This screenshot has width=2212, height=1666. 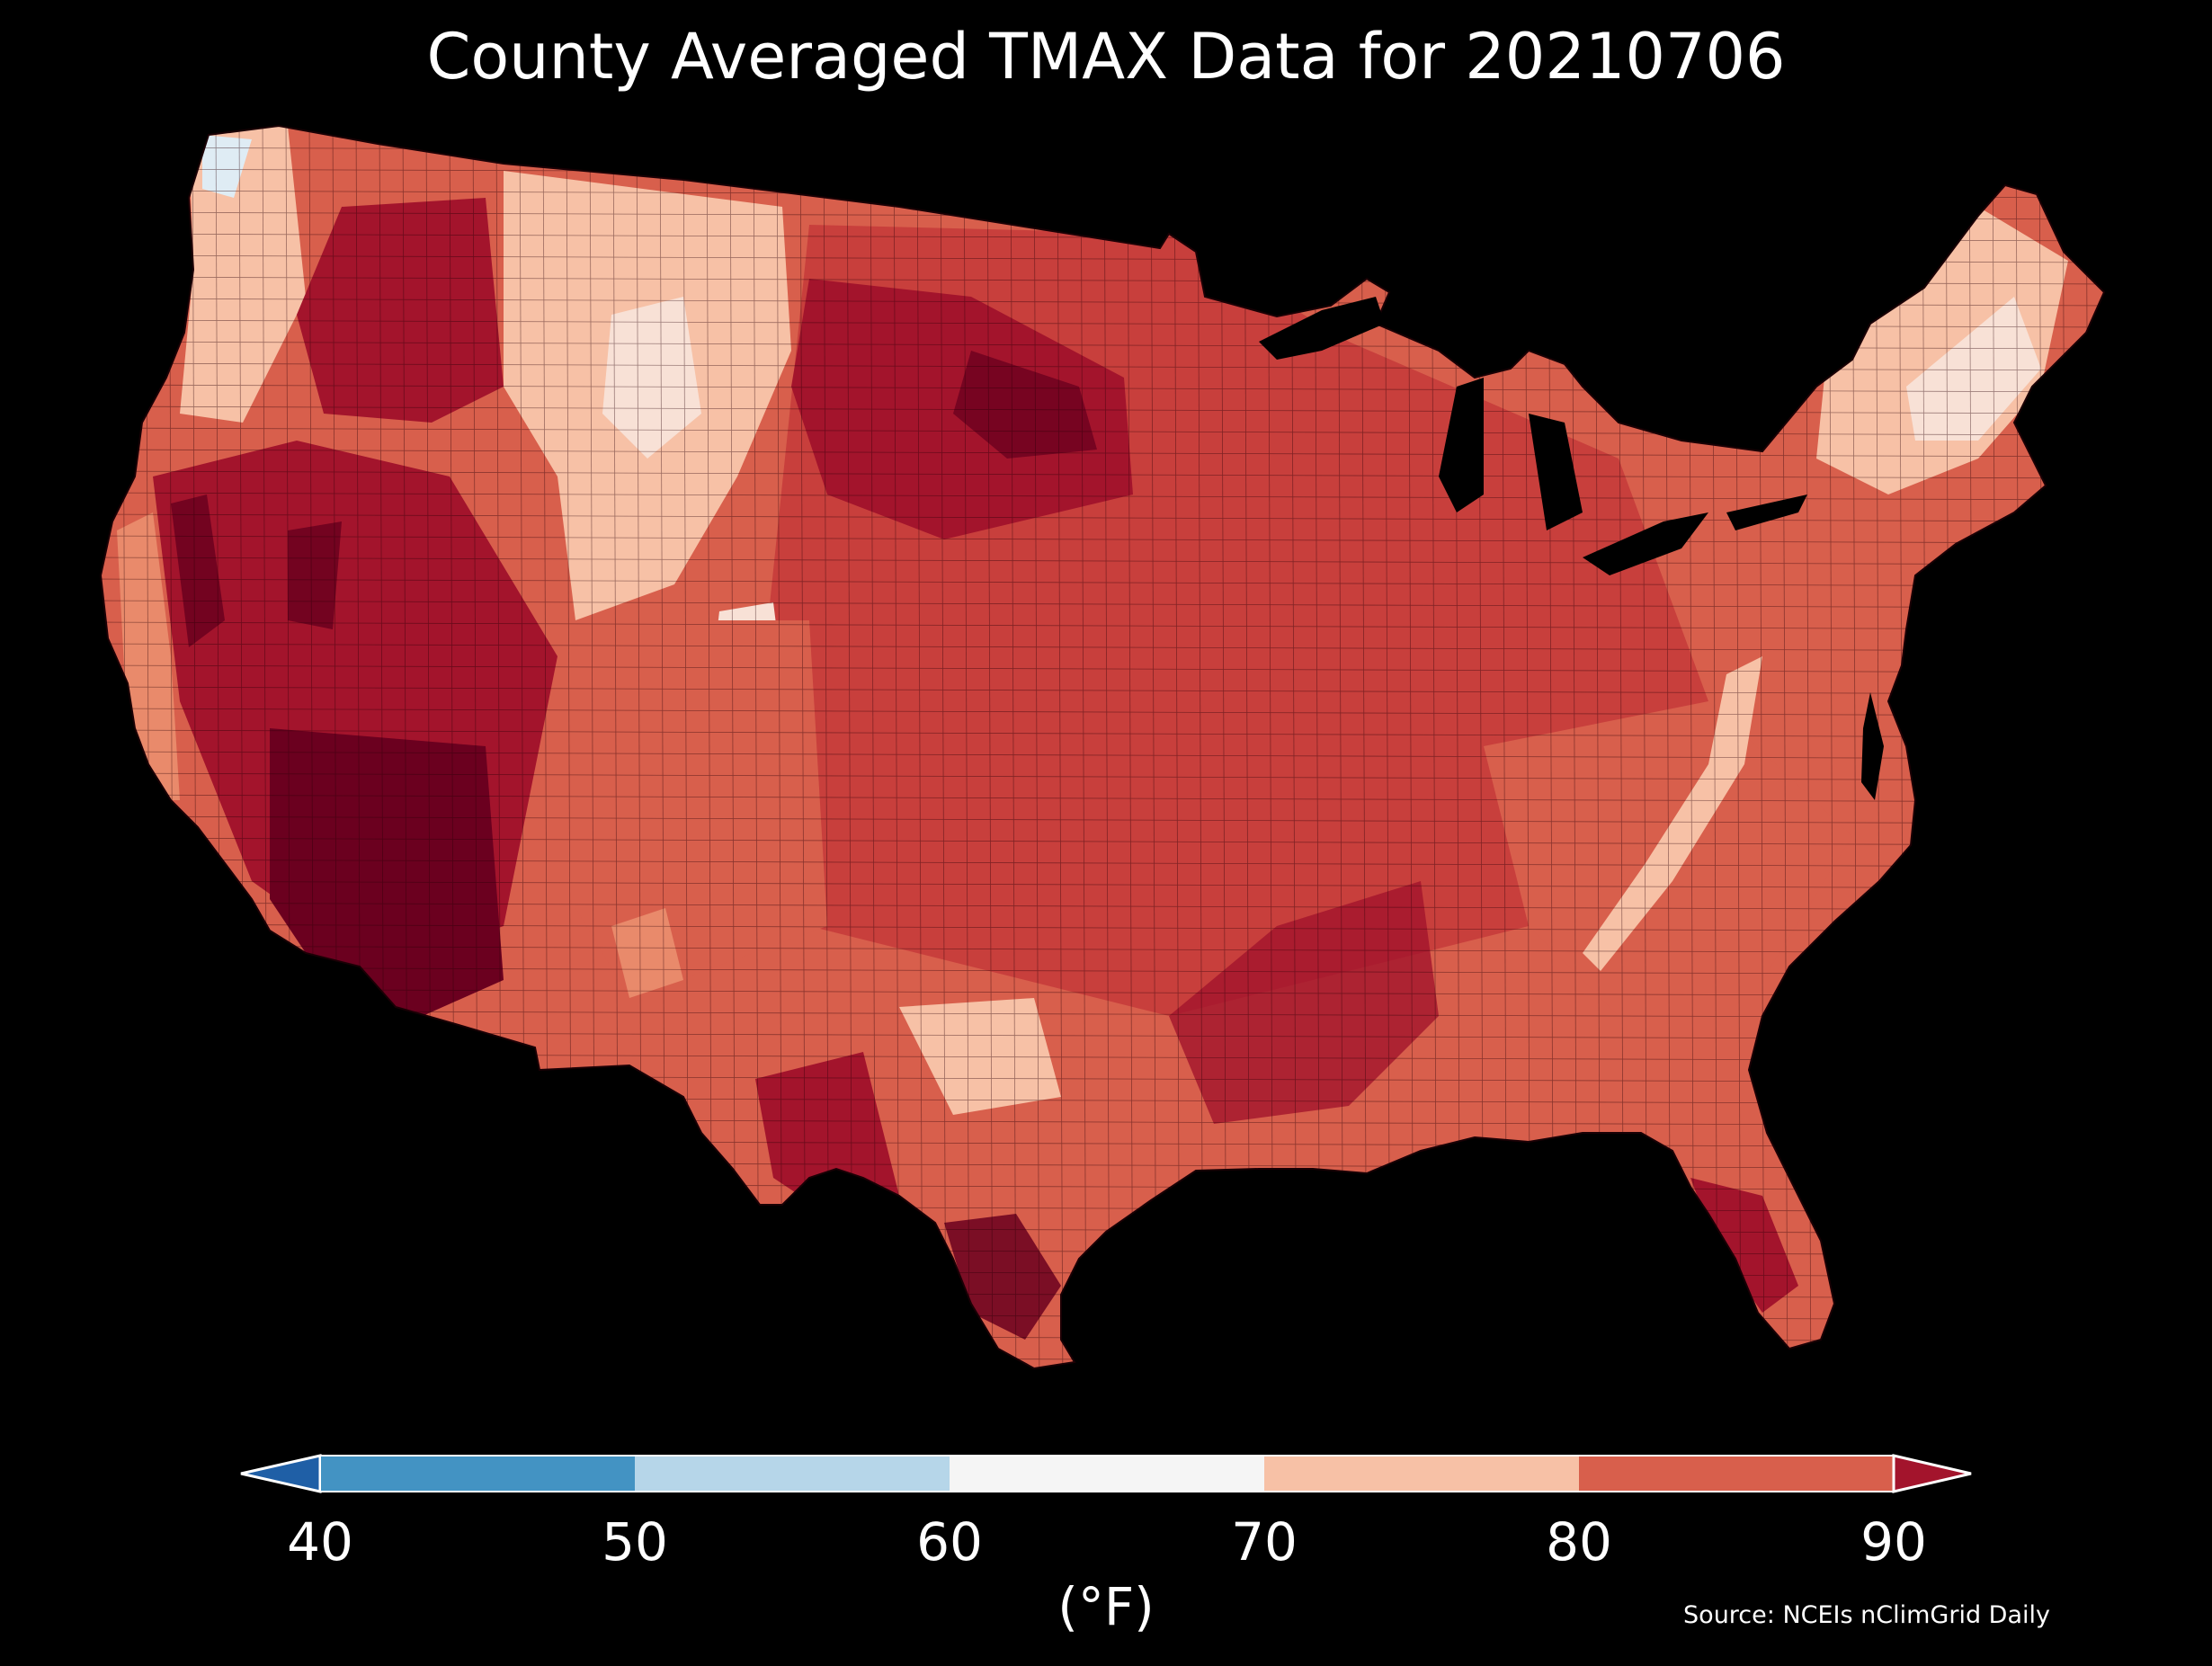 I want to click on colorbar-tick-label: 50, so click(x=635, y=1542).